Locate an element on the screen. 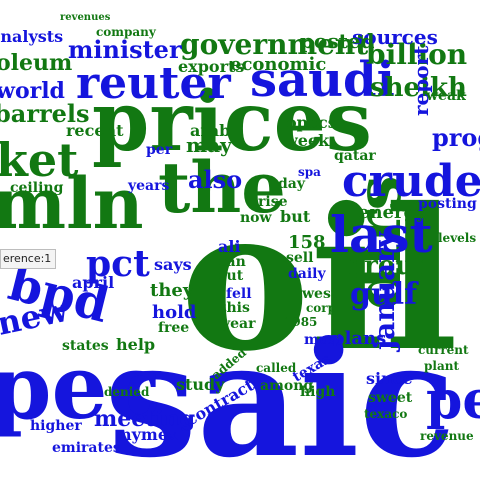 This screenshot has height=480, width=480. word-arab: arab is located at coordinates (210, 130).